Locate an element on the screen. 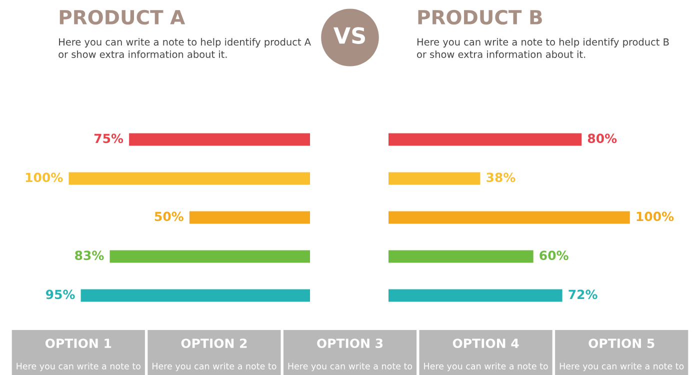 The width and height of the screenshot is (700, 375). category-label: OPTION 1 is located at coordinates (78, 343).